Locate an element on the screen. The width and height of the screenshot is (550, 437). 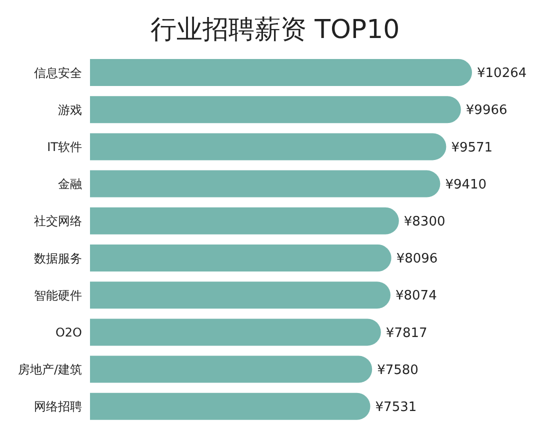
y-tick-label: O2O is located at coordinates (68, 333).